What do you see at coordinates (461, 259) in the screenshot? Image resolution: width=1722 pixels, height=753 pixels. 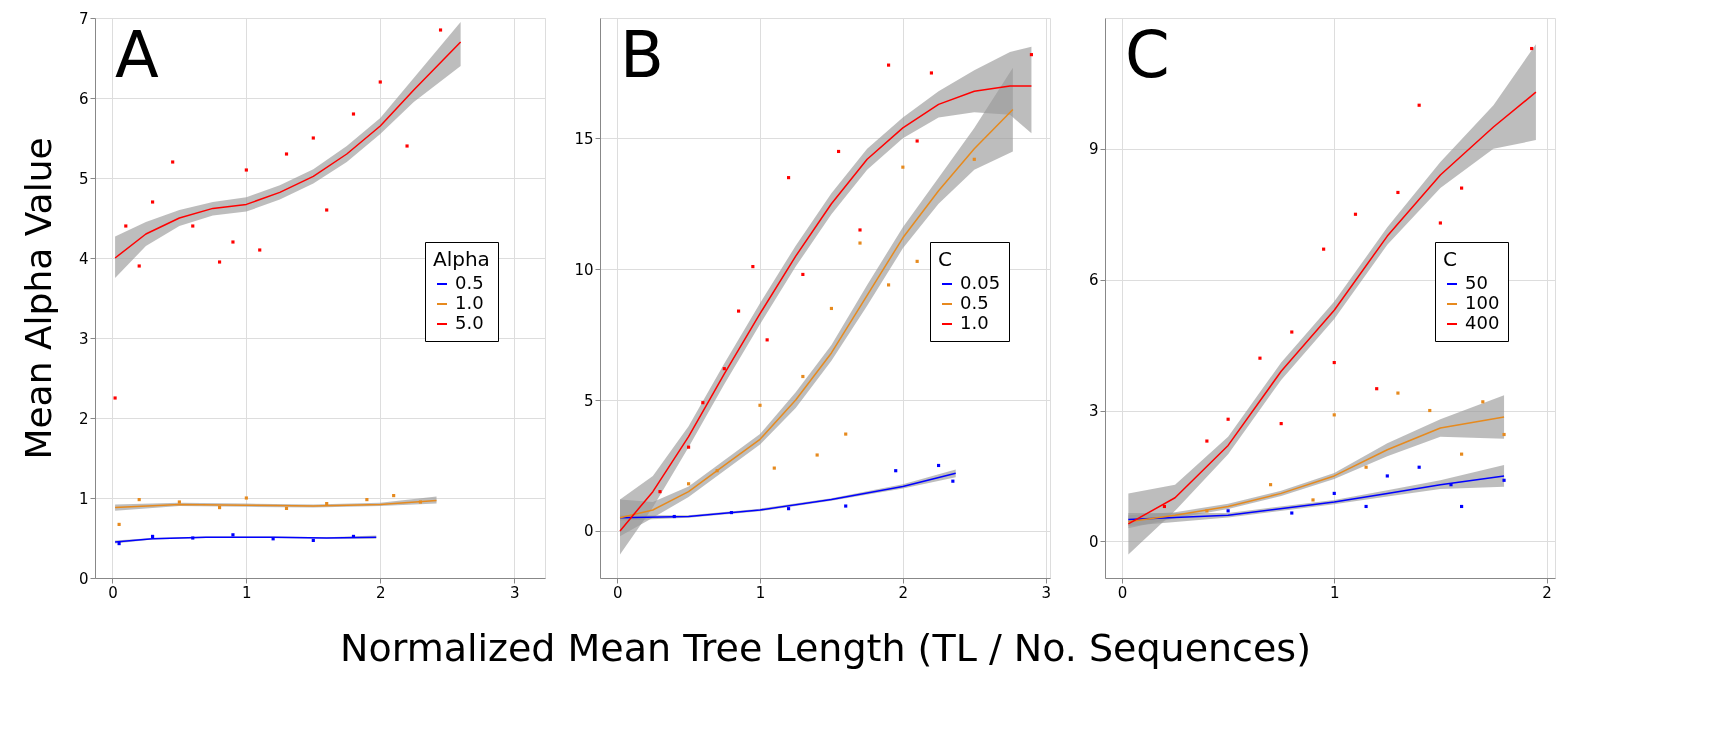 I see `legend-title: Alpha` at bounding box center [461, 259].